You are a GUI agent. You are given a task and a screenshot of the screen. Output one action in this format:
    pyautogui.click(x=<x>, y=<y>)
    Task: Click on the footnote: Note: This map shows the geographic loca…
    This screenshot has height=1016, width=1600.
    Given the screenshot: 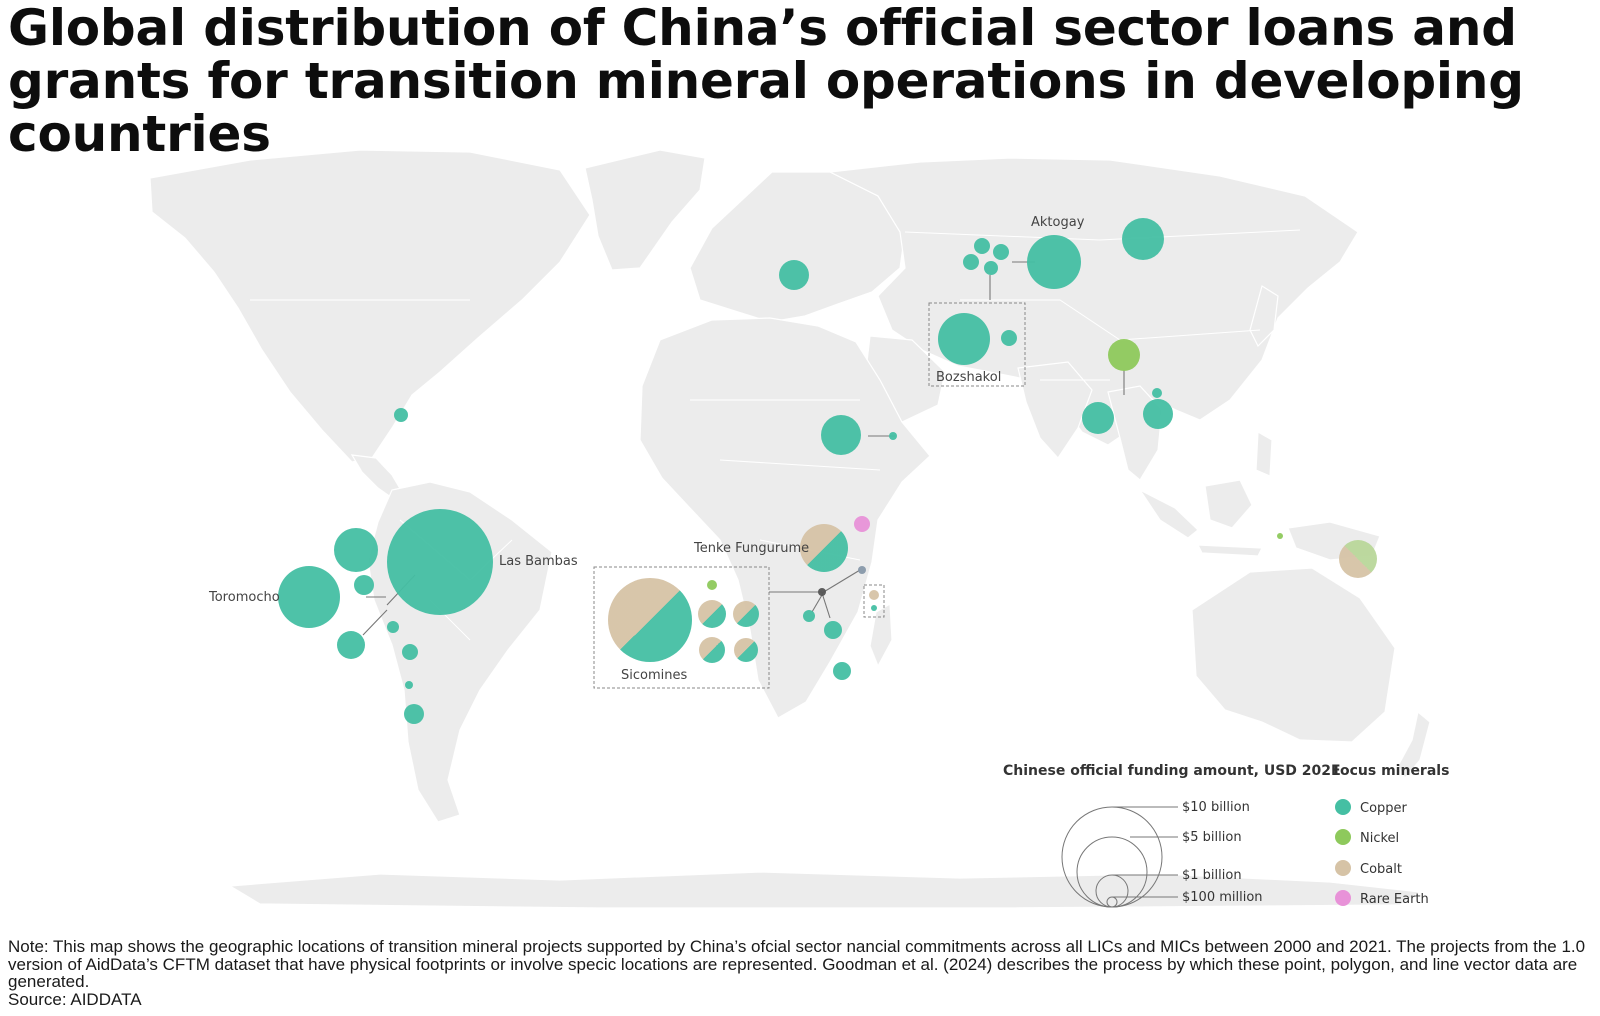 What is the action you would take?
    pyautogui.click(x=798, y=973)
    